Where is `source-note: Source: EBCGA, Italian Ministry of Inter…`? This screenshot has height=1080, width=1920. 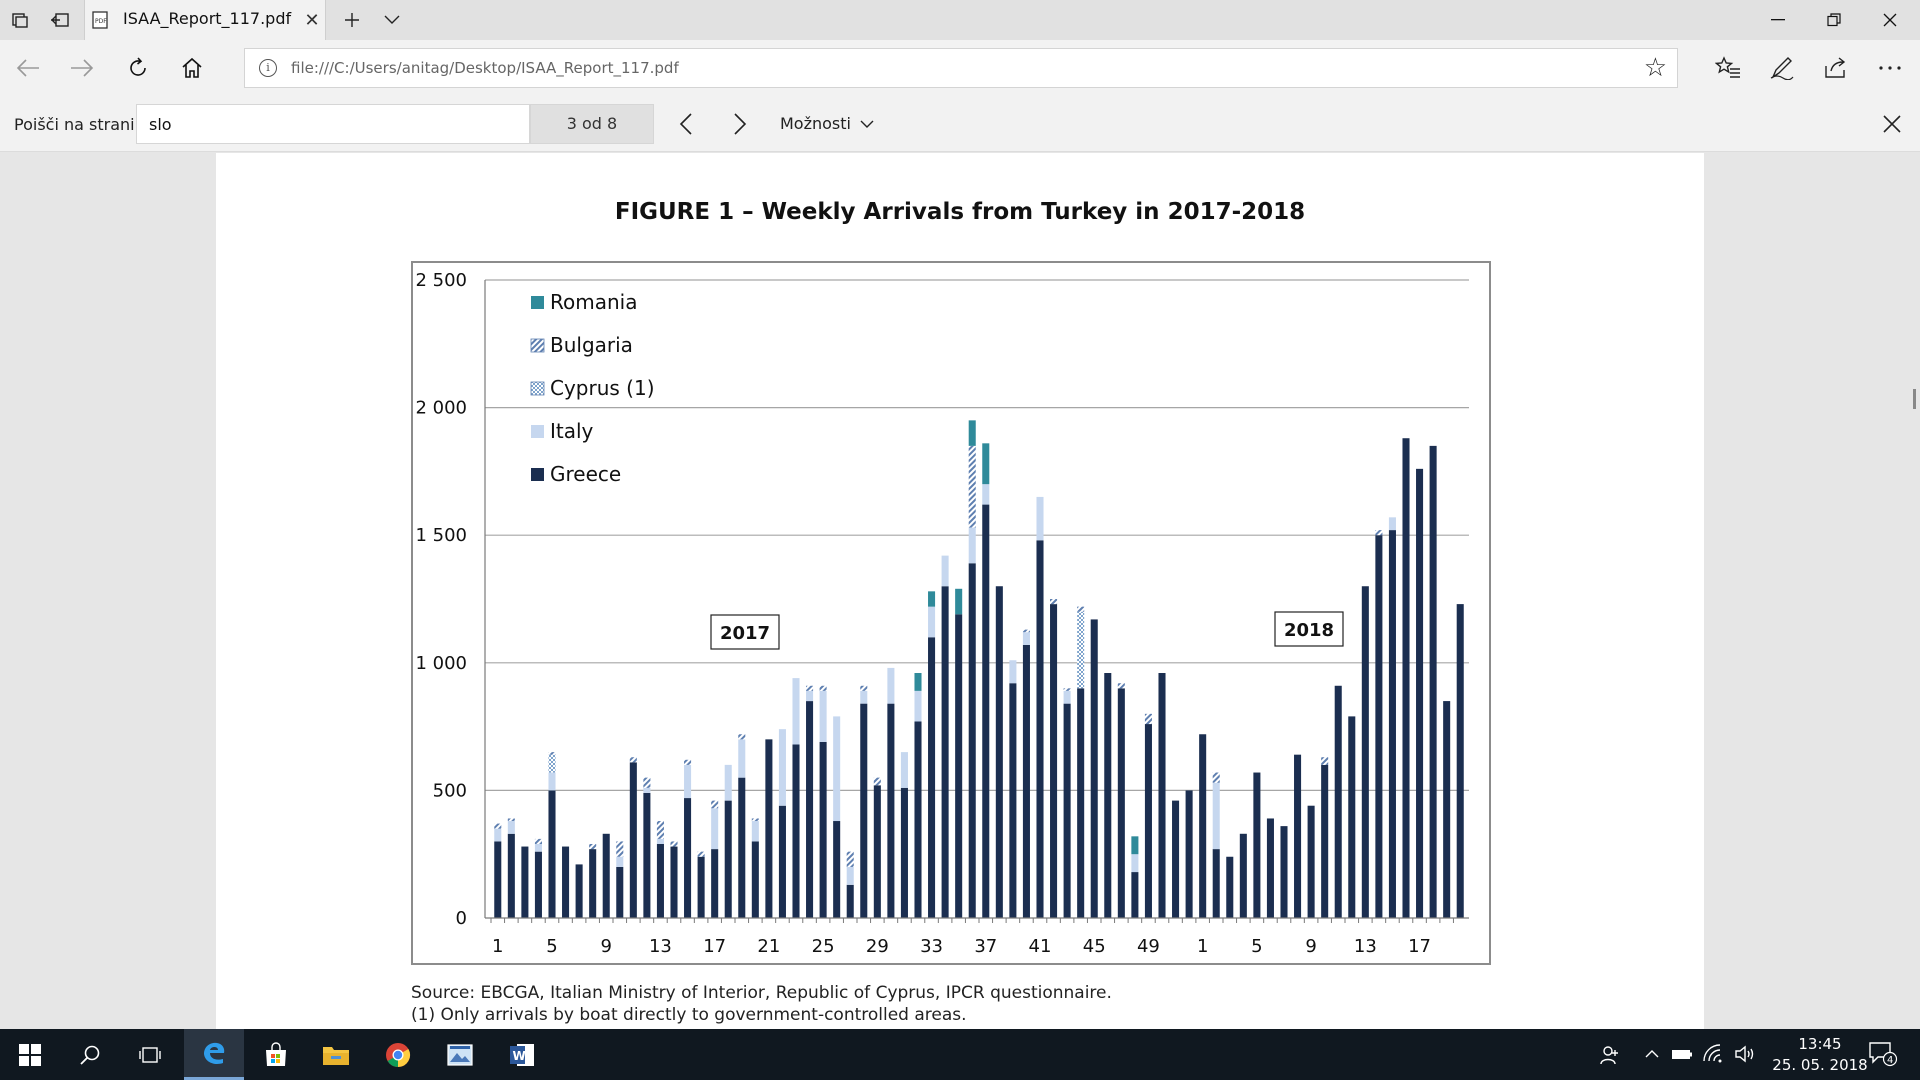
source-note: Source: EBCGA, Italian Ministry of Inter… is located at coordinates (761, 993).